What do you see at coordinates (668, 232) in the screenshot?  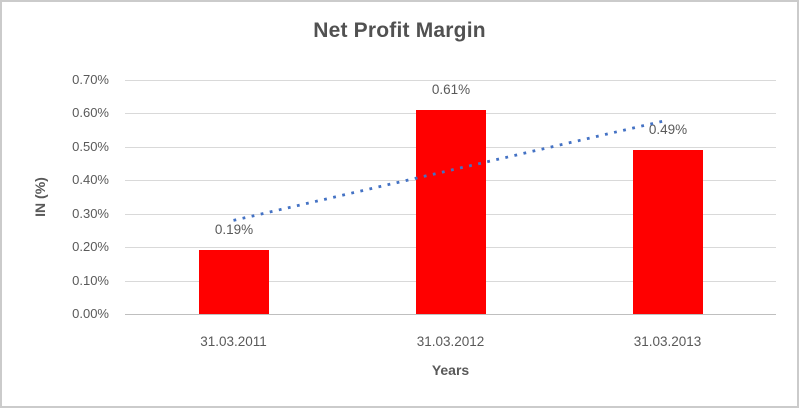 I see `bar-31.03.2013` at bounding box center [668, 232].